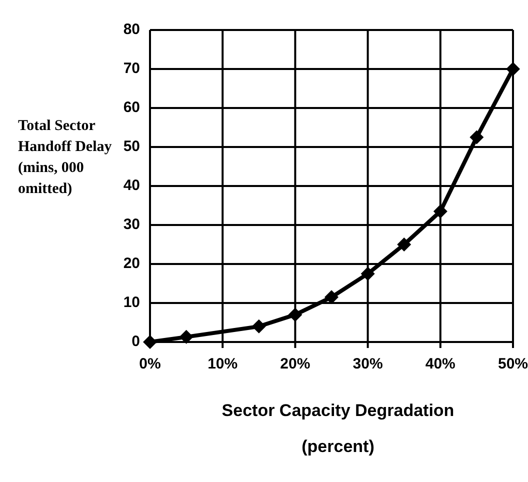 The width and height of the screenshot is (528, 482). Describe the element at coordinates (440, 364) in the screenshot. I see `x-tick-label: 40%` at that location.